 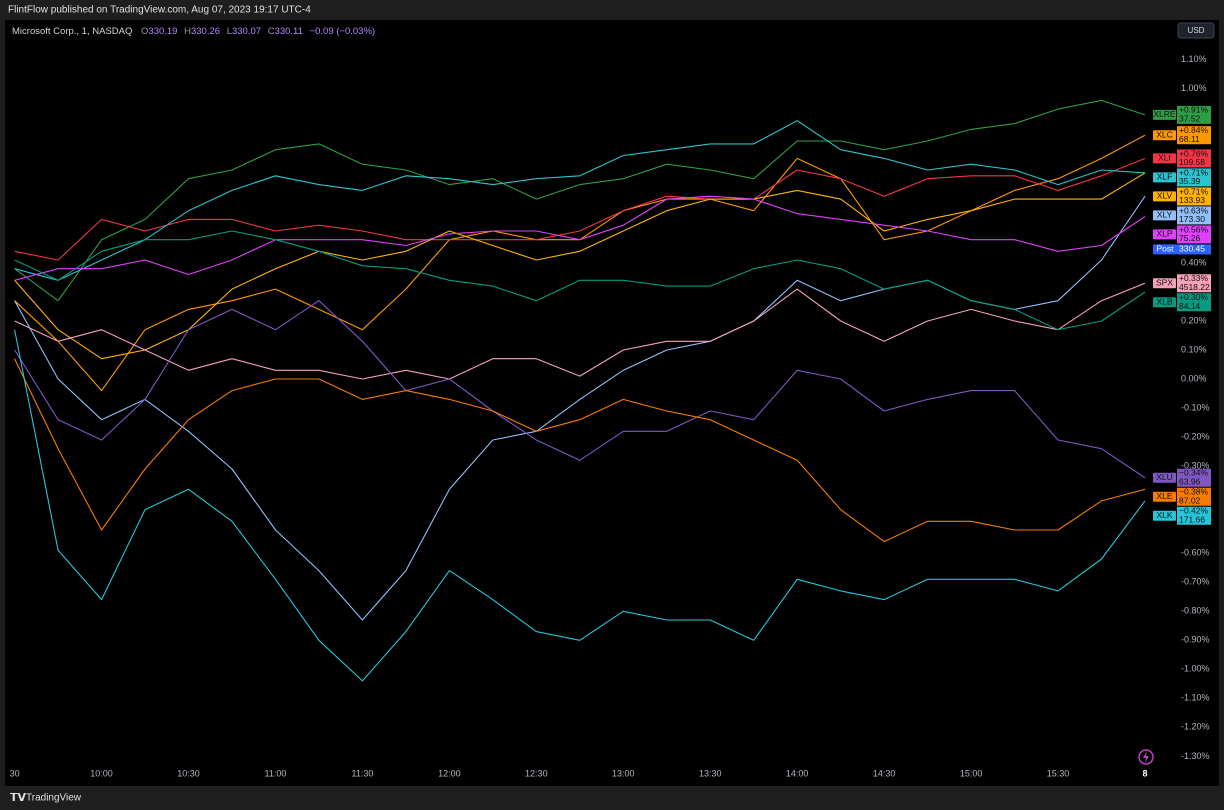 I want to click on footer-logo: 𝗧𝗩, so click(x=18, y=798).